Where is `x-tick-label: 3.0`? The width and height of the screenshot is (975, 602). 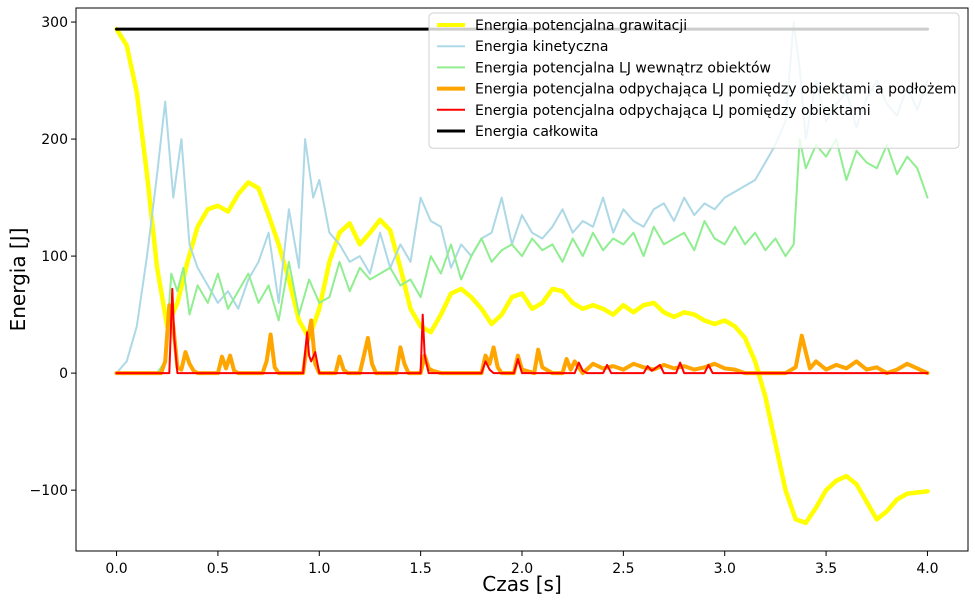
x-tick-label: 3.0 is located at coordinates (725, 569).